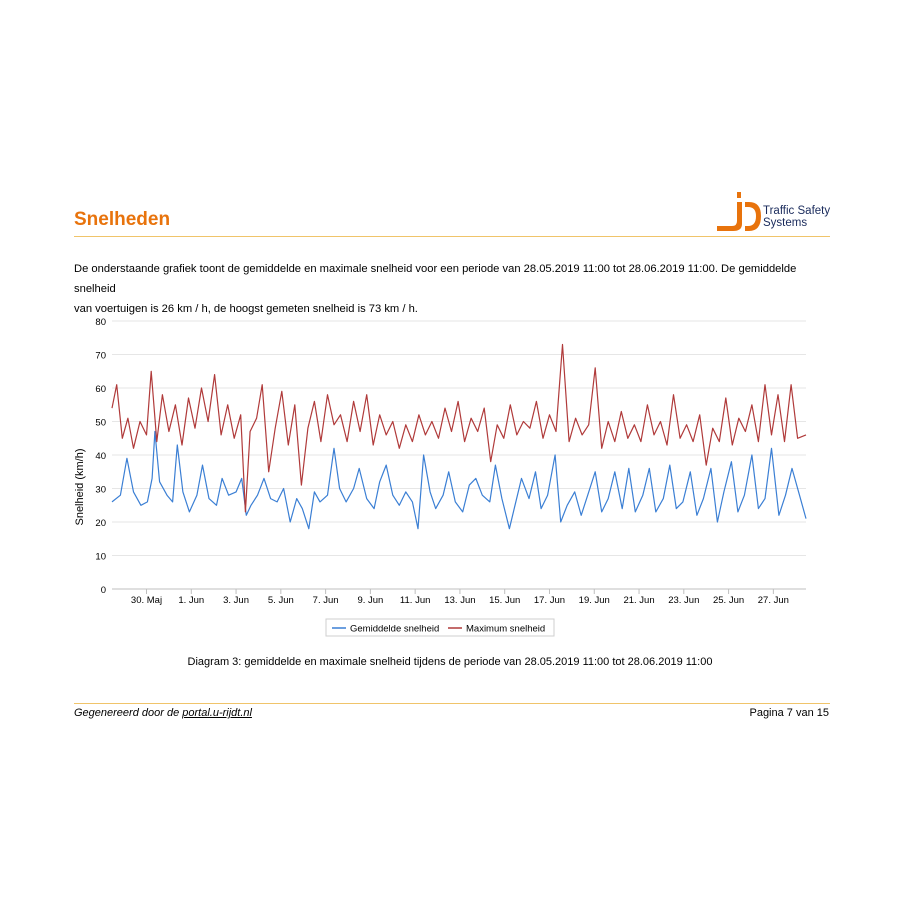  I want to click on x-tick-label: 19. Jun, so click(594, 600).